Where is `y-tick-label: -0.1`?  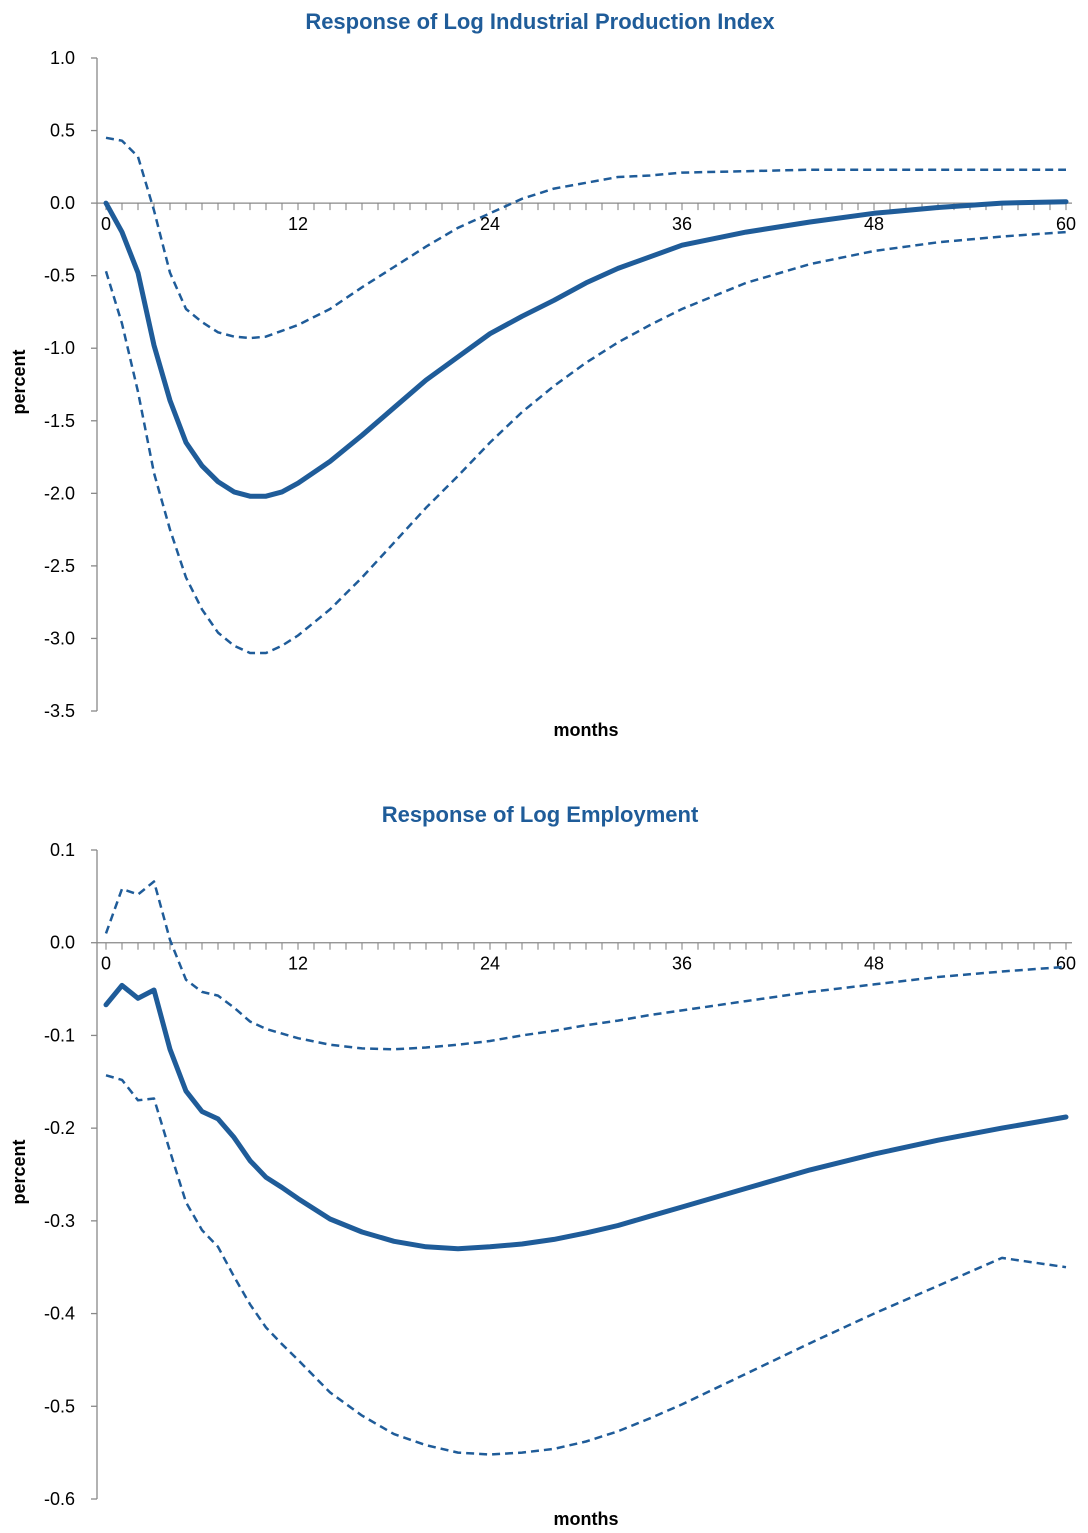 y-tick-label: -0.1 is located at coordinates (59, 1035).